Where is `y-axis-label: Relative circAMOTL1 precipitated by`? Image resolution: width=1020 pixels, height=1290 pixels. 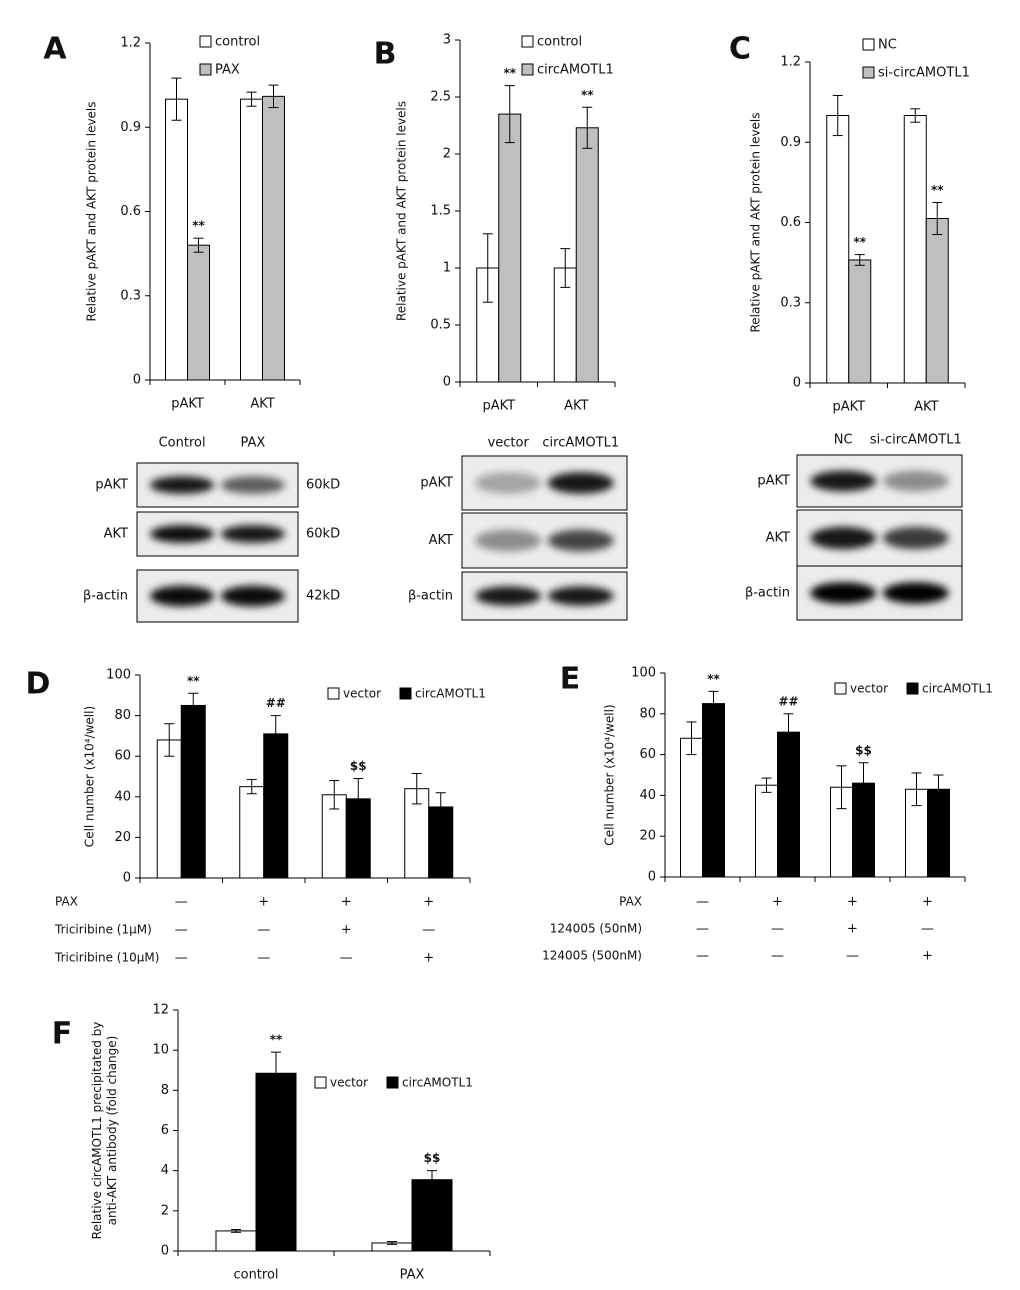 y-axis-label: Relative circAMOTL1 precipitated by is located at coordinates (97, 1131).